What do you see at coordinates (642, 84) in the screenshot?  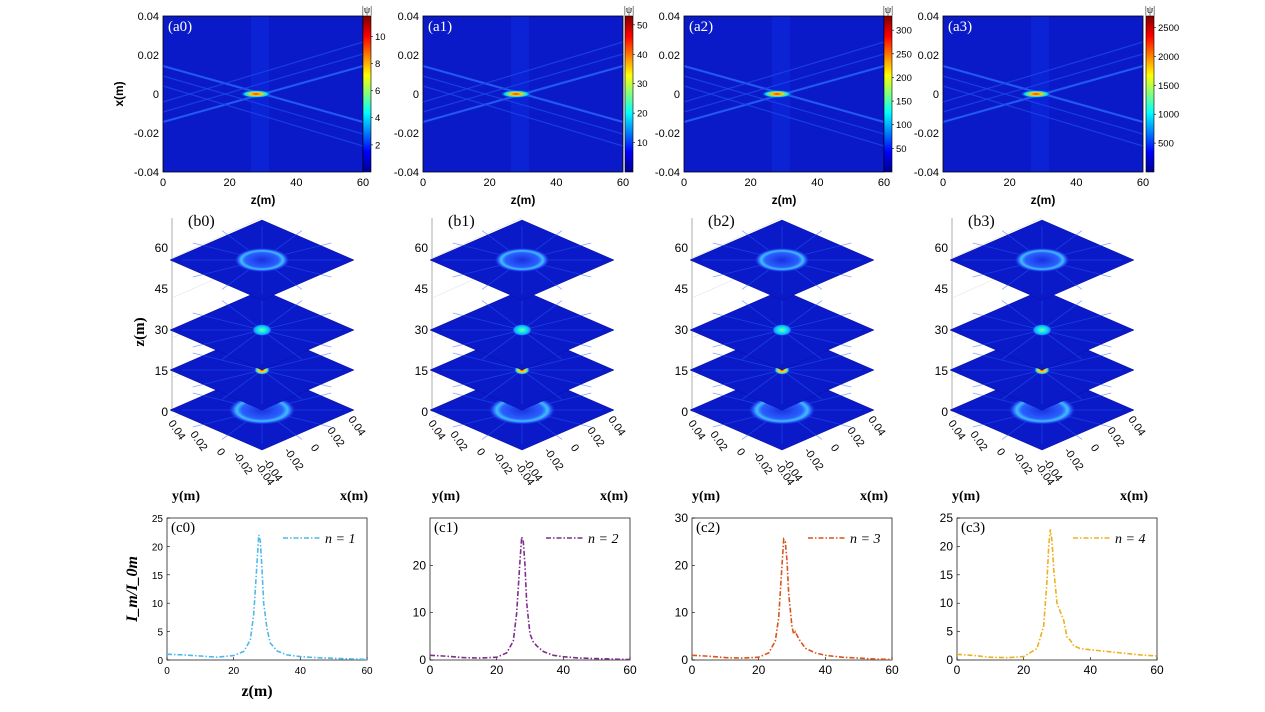 I see `colorbar-tick-label: 30` at bounding box center [642, 84].